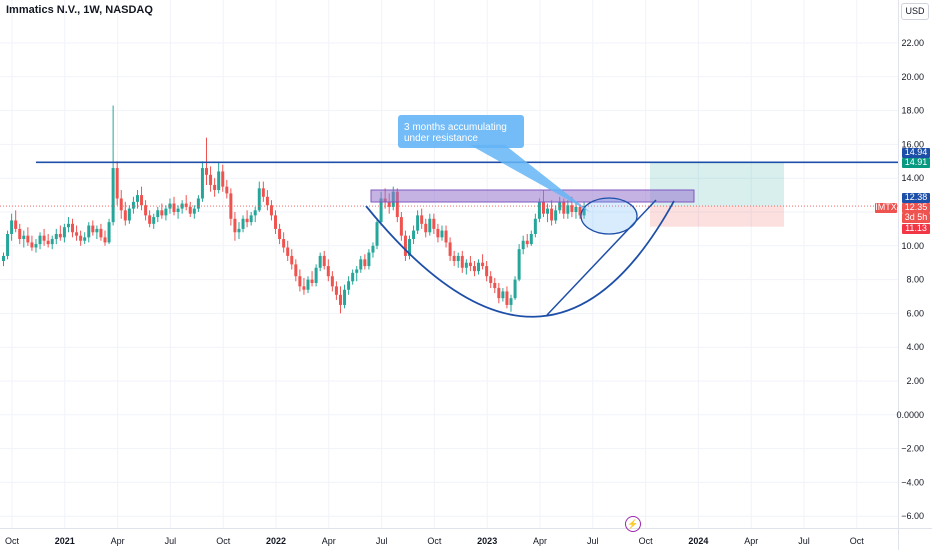  Describe the element at coordinates (912, 77) in the screenshot. I see `price-tick-label: 20.00` at that location.